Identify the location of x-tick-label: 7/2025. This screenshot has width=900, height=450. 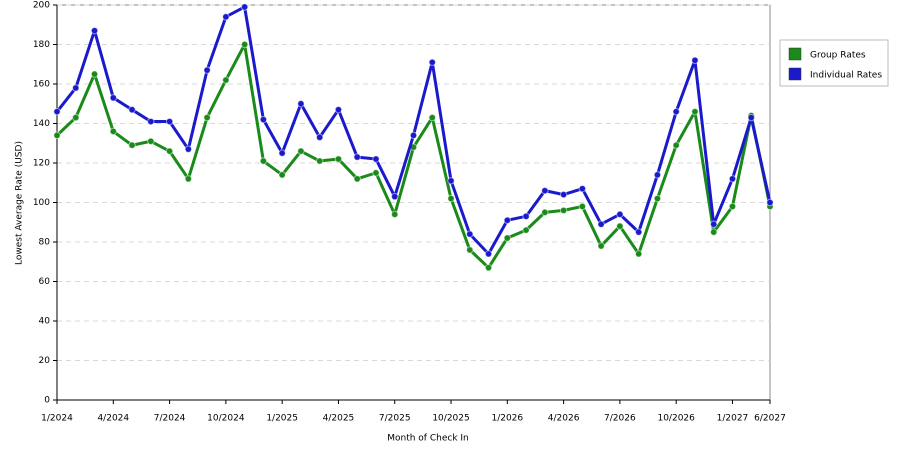
(395, 419).